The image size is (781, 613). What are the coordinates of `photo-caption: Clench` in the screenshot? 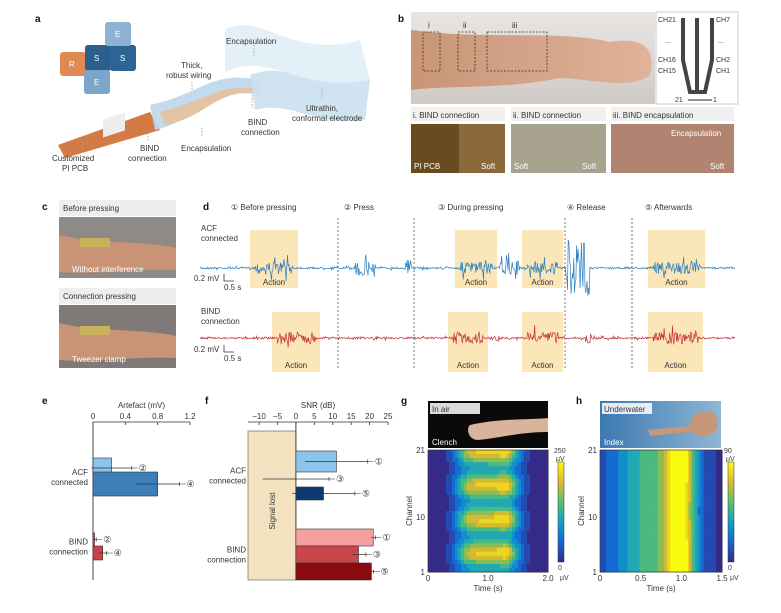 It's located at (444, 442).